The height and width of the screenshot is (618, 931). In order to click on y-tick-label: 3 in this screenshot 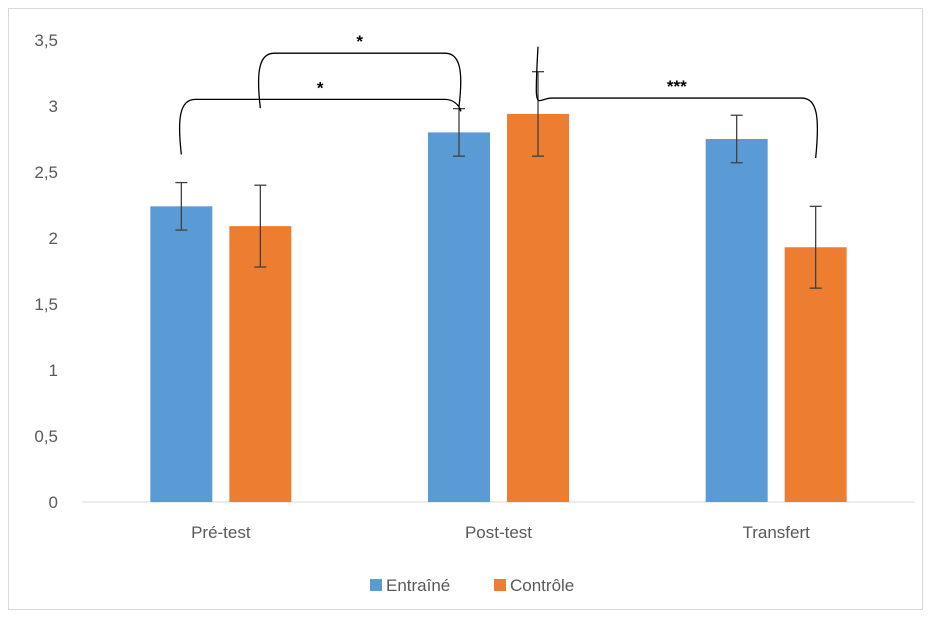, I will do `click(53, 106)`.